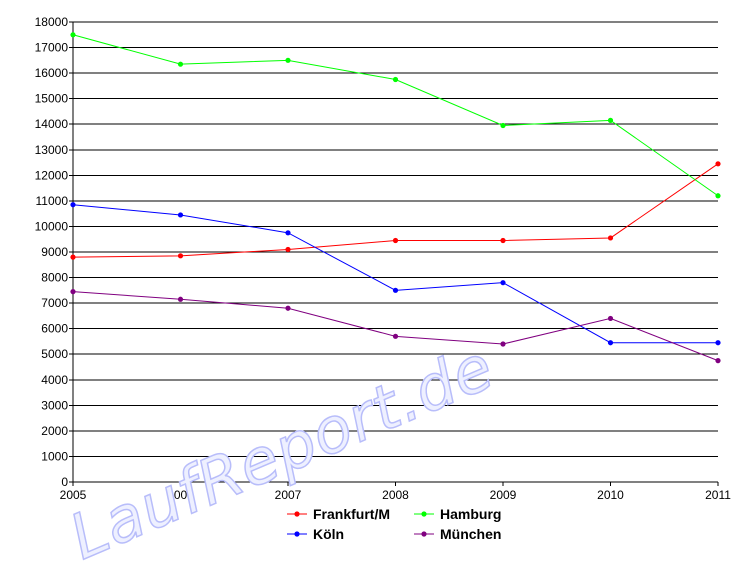 This screenshot has width=750, height=580. Describe the element at coordinates (470, 514) in the screenshot. I see `legend-label-hamburg: Hamburg` at that location.